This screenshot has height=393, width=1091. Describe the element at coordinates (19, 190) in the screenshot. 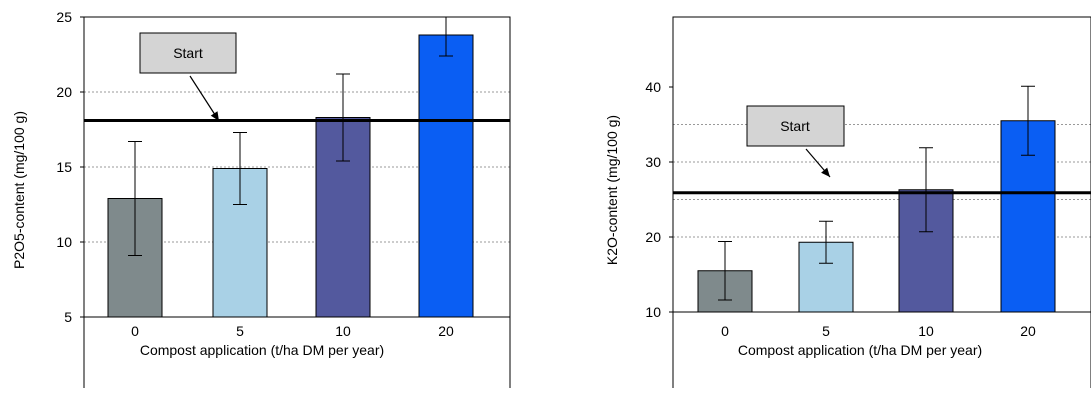

I see `y-axis-label: P2O5-content (mg/100 g)` at that location.